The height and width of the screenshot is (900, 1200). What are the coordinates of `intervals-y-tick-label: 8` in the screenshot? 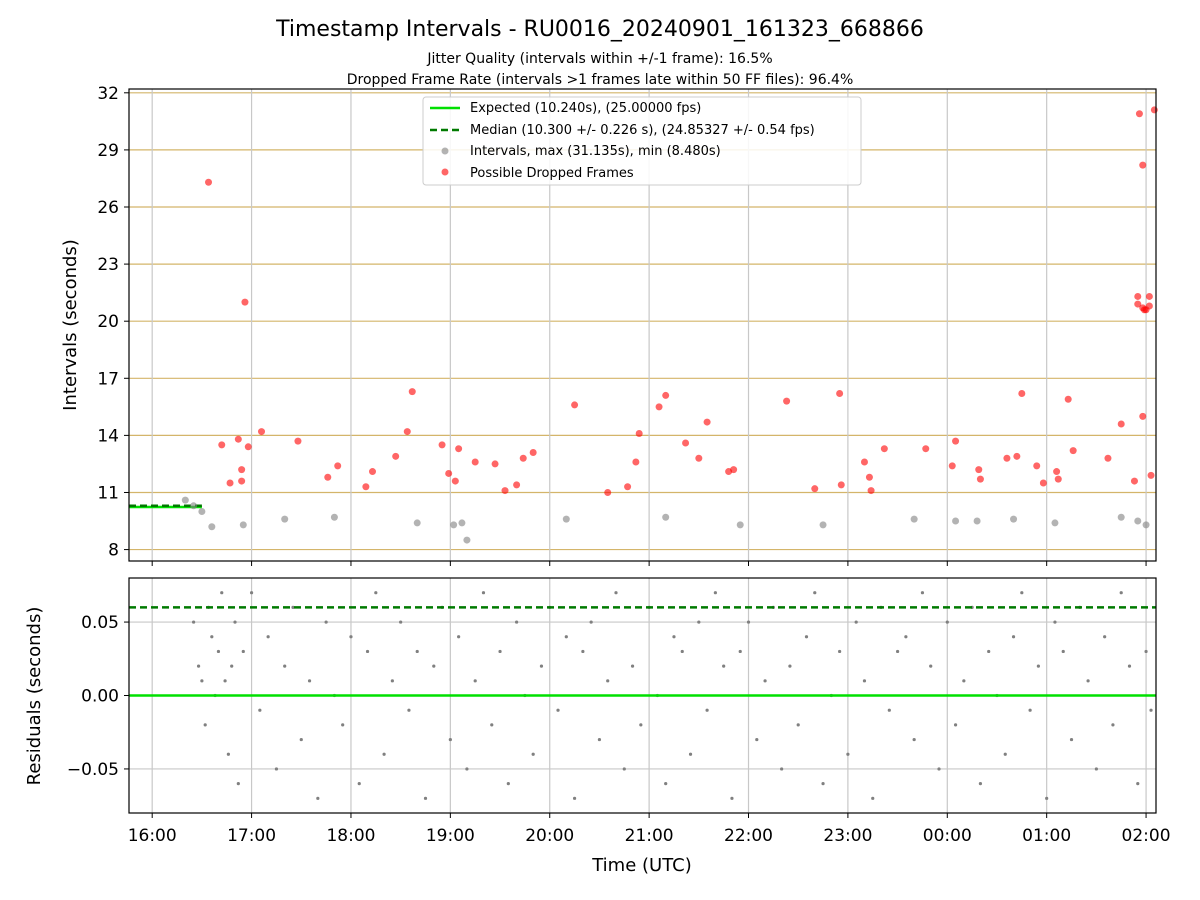 It's located at (113, 551).